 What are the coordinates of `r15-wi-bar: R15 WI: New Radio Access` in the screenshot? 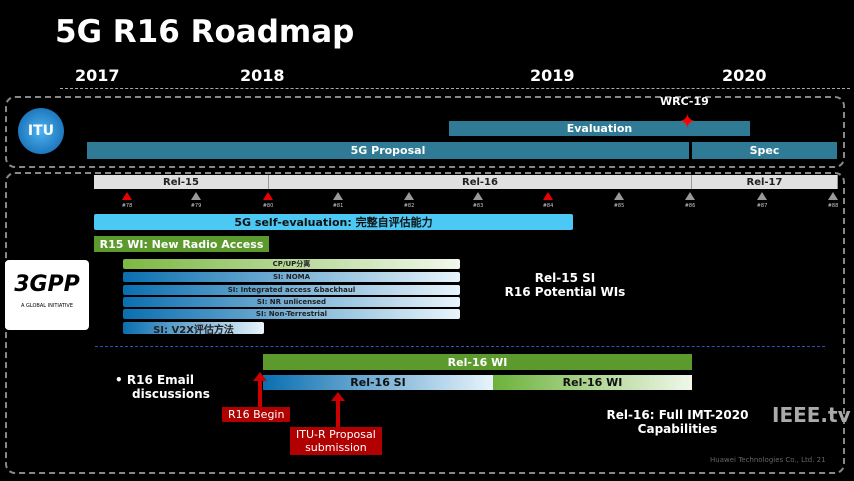 It's located at (181, 244).